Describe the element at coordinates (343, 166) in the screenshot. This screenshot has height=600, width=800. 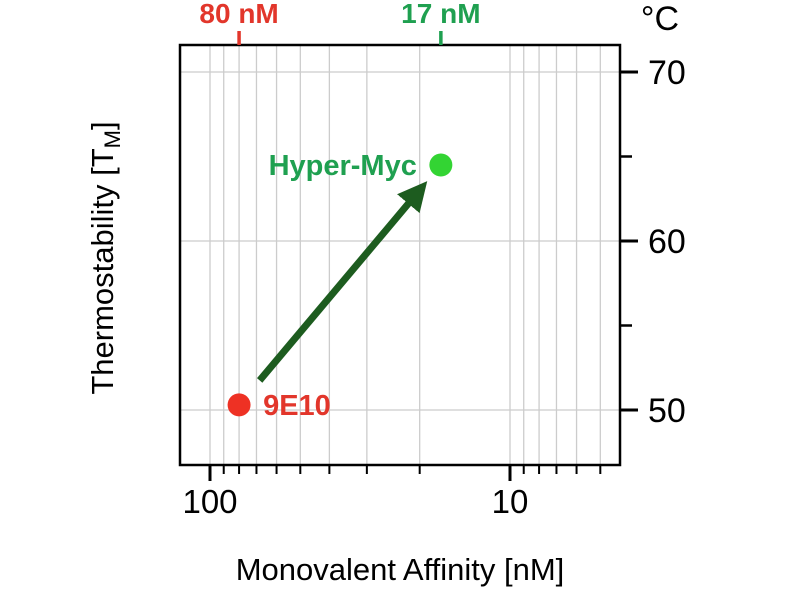
I see `data-point-label: Hyper-Myc` at that location.